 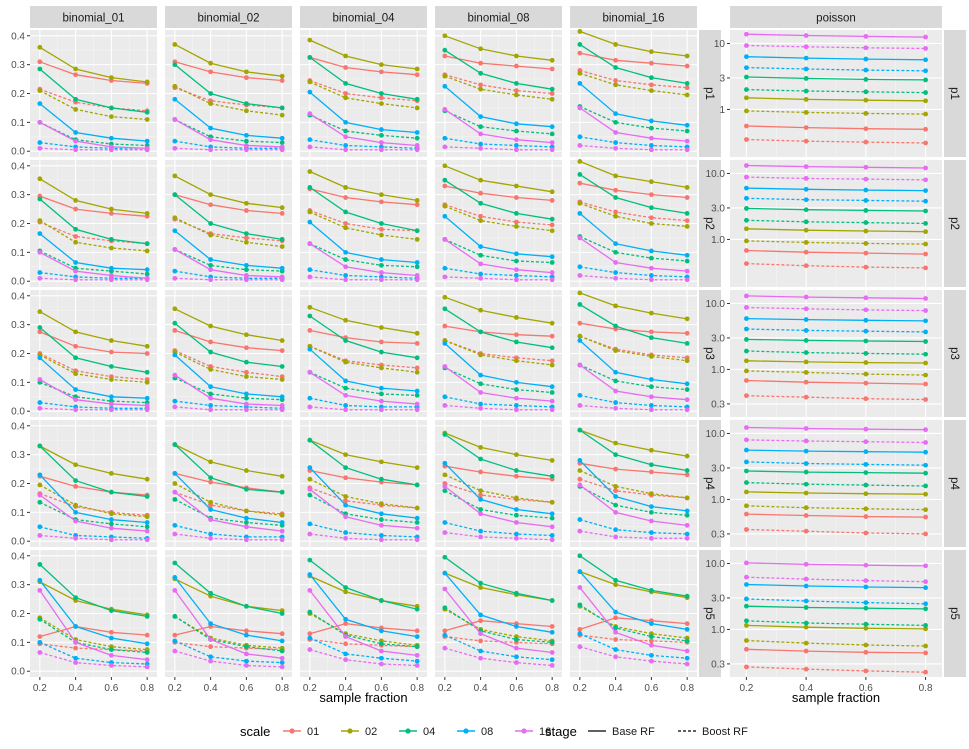 What do you see at coordinates (84, 354) in the screenshot?
I see `panel-binomial_01-p3: 0.0 0.1 0.2 0.3 0.4` at bounding box center [84, 354].